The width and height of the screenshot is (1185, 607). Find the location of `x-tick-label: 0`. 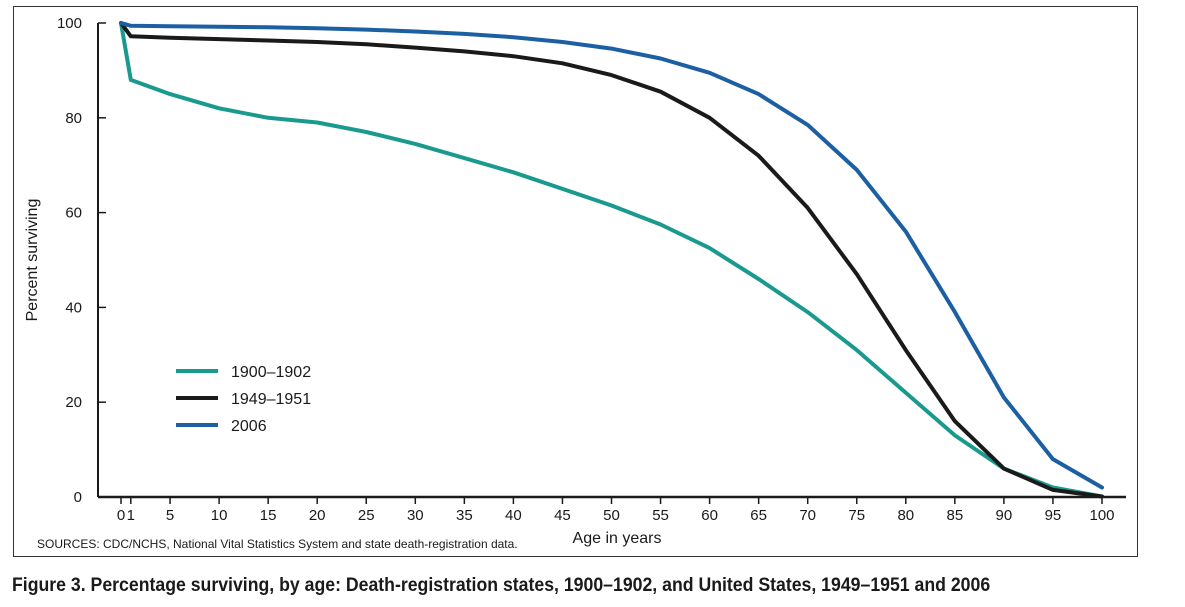

x-tick-label: 0 is located at coordinates (121, 515).